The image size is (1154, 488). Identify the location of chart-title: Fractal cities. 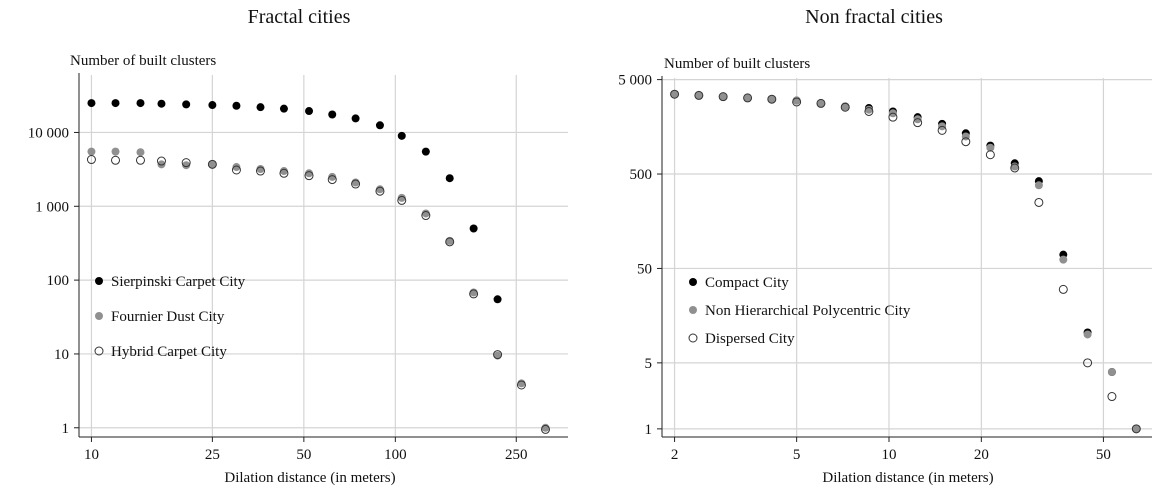
(299, 17).